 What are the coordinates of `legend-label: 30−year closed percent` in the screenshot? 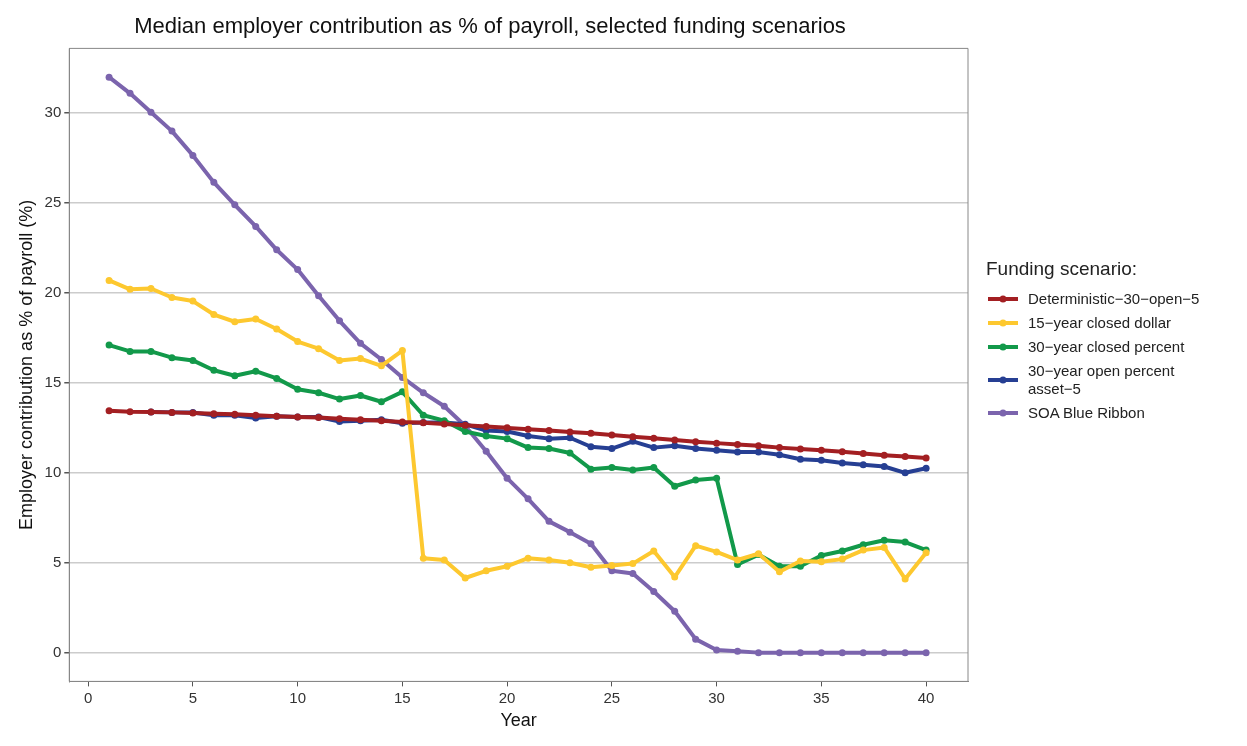 It's located at (1107, 347).